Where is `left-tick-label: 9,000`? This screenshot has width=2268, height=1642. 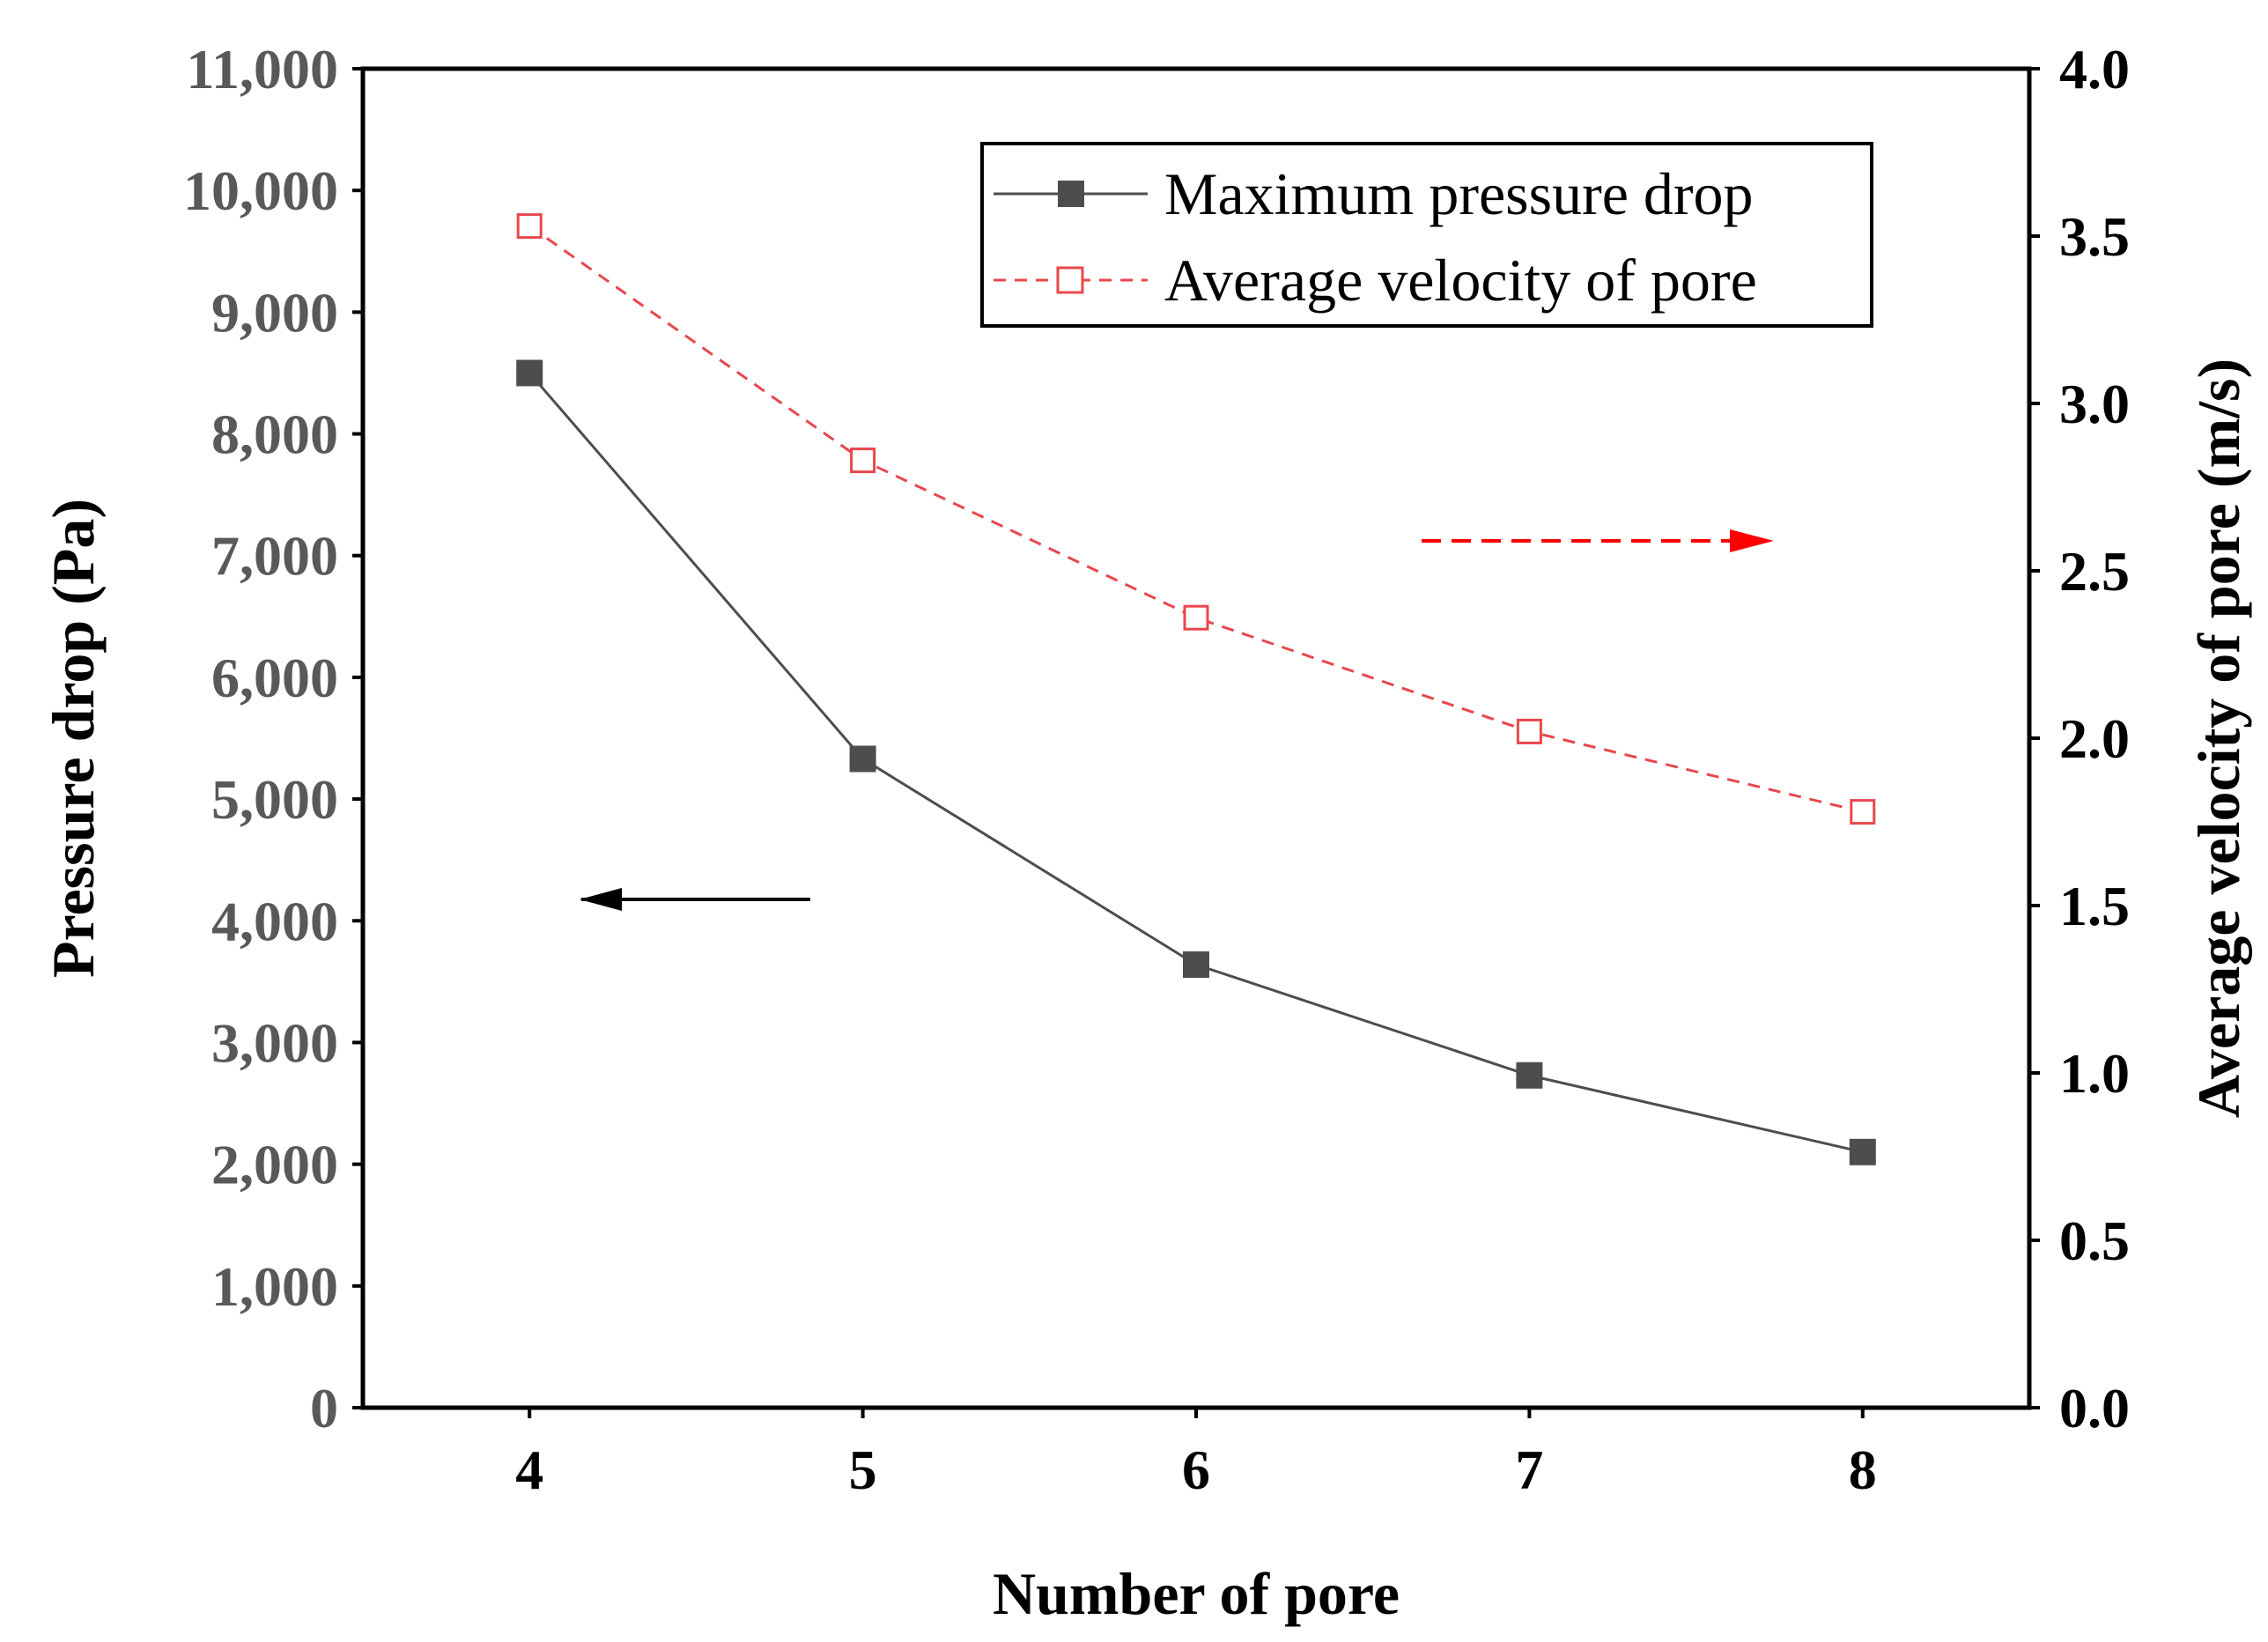
left-tick-label: 9,000 is located at coordinates (274, 312).